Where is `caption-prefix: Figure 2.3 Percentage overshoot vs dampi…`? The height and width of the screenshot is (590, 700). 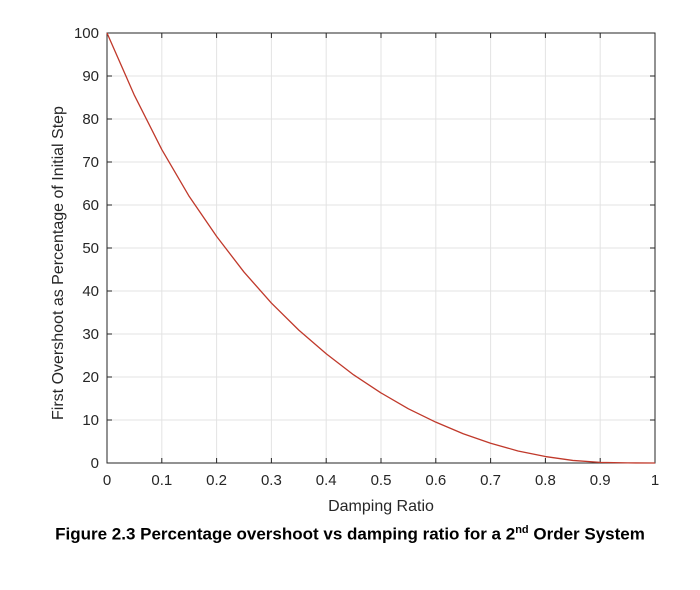 caption-prefix: Figure 2.3 Percentage overshoot vs dampi… is located at coordinates (285, 534).